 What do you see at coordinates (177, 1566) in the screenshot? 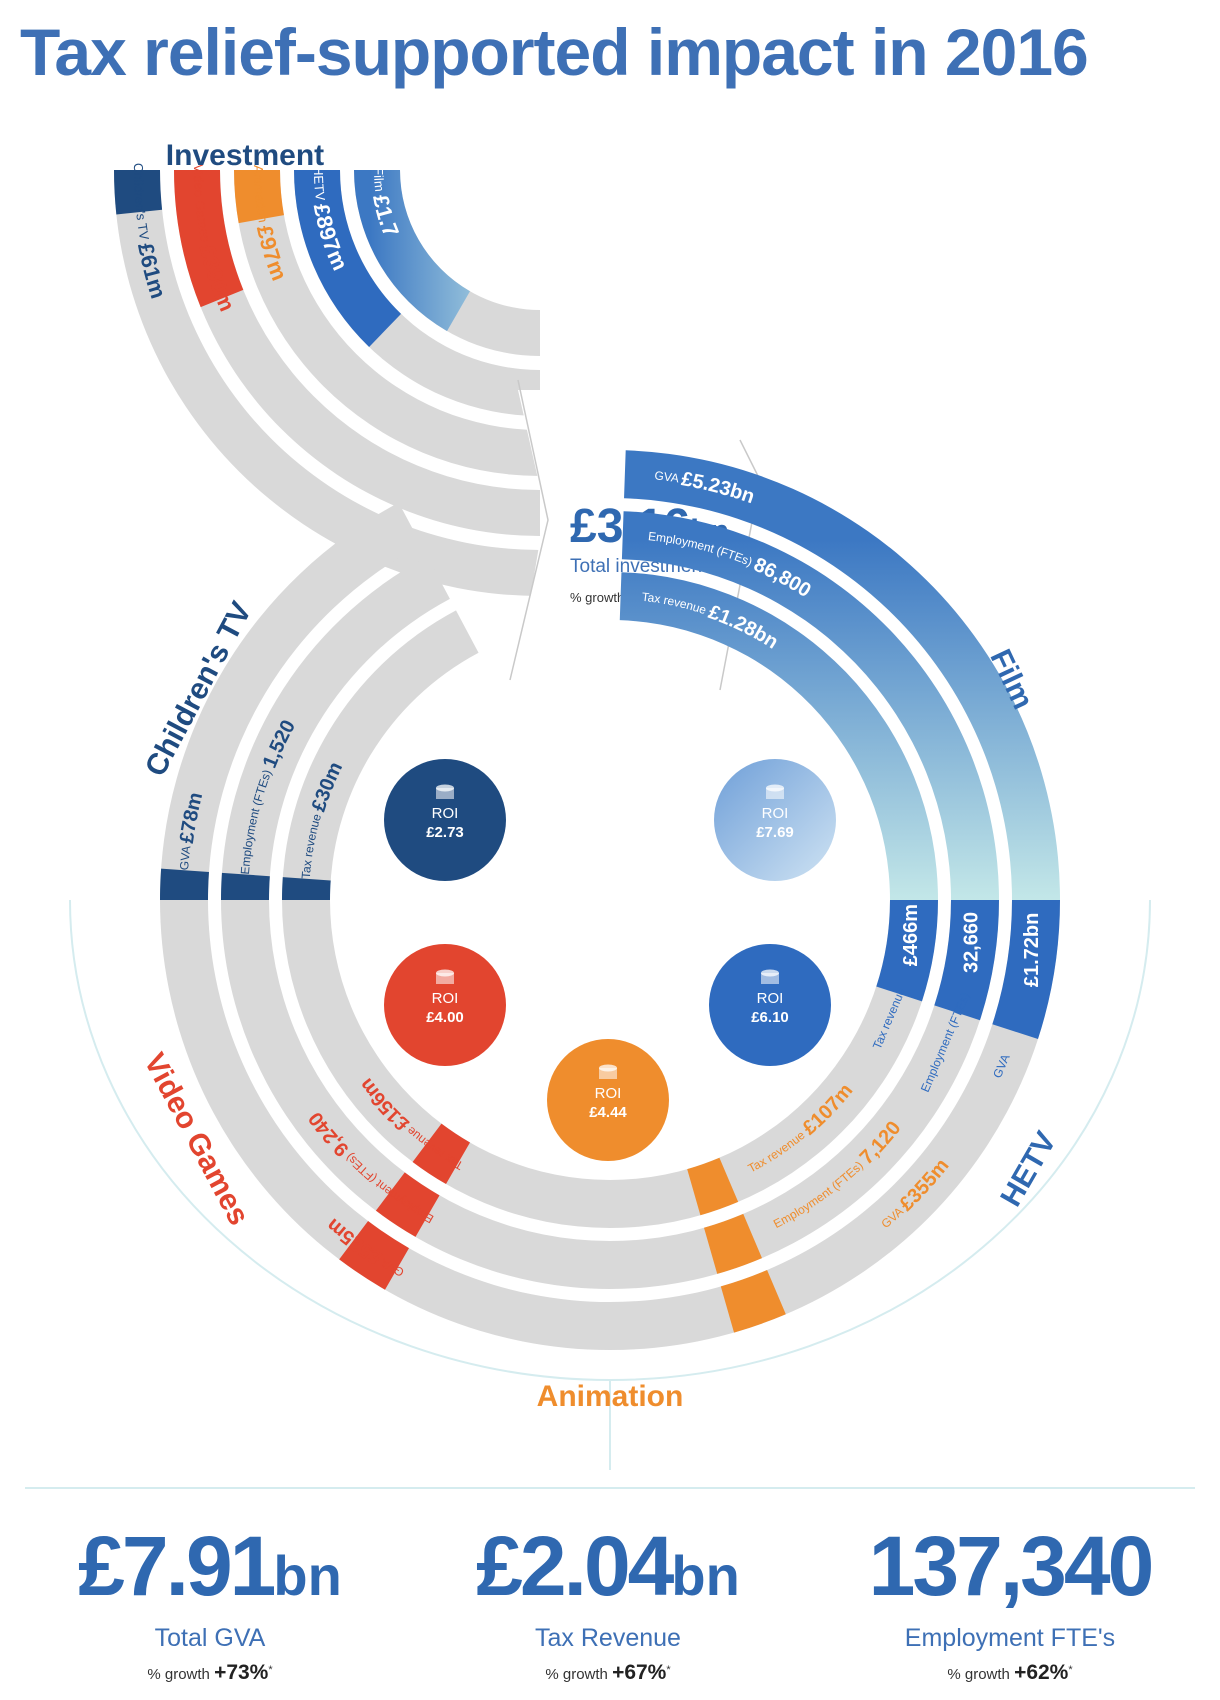
I see `total-gva-value: £7.91` at bounding box center [177, 1566].